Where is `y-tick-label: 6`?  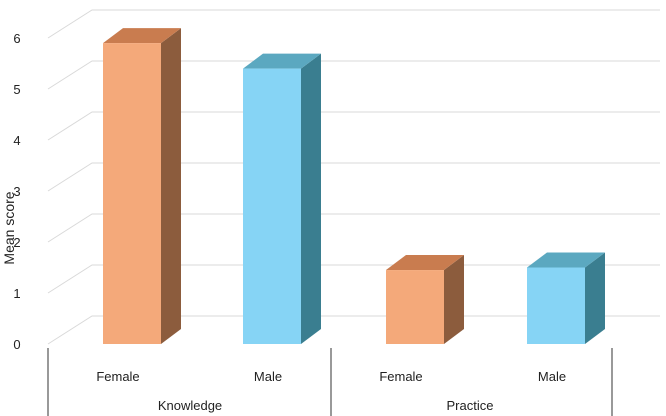
y-tick-label: 6 is located at coordinates (16, 38).